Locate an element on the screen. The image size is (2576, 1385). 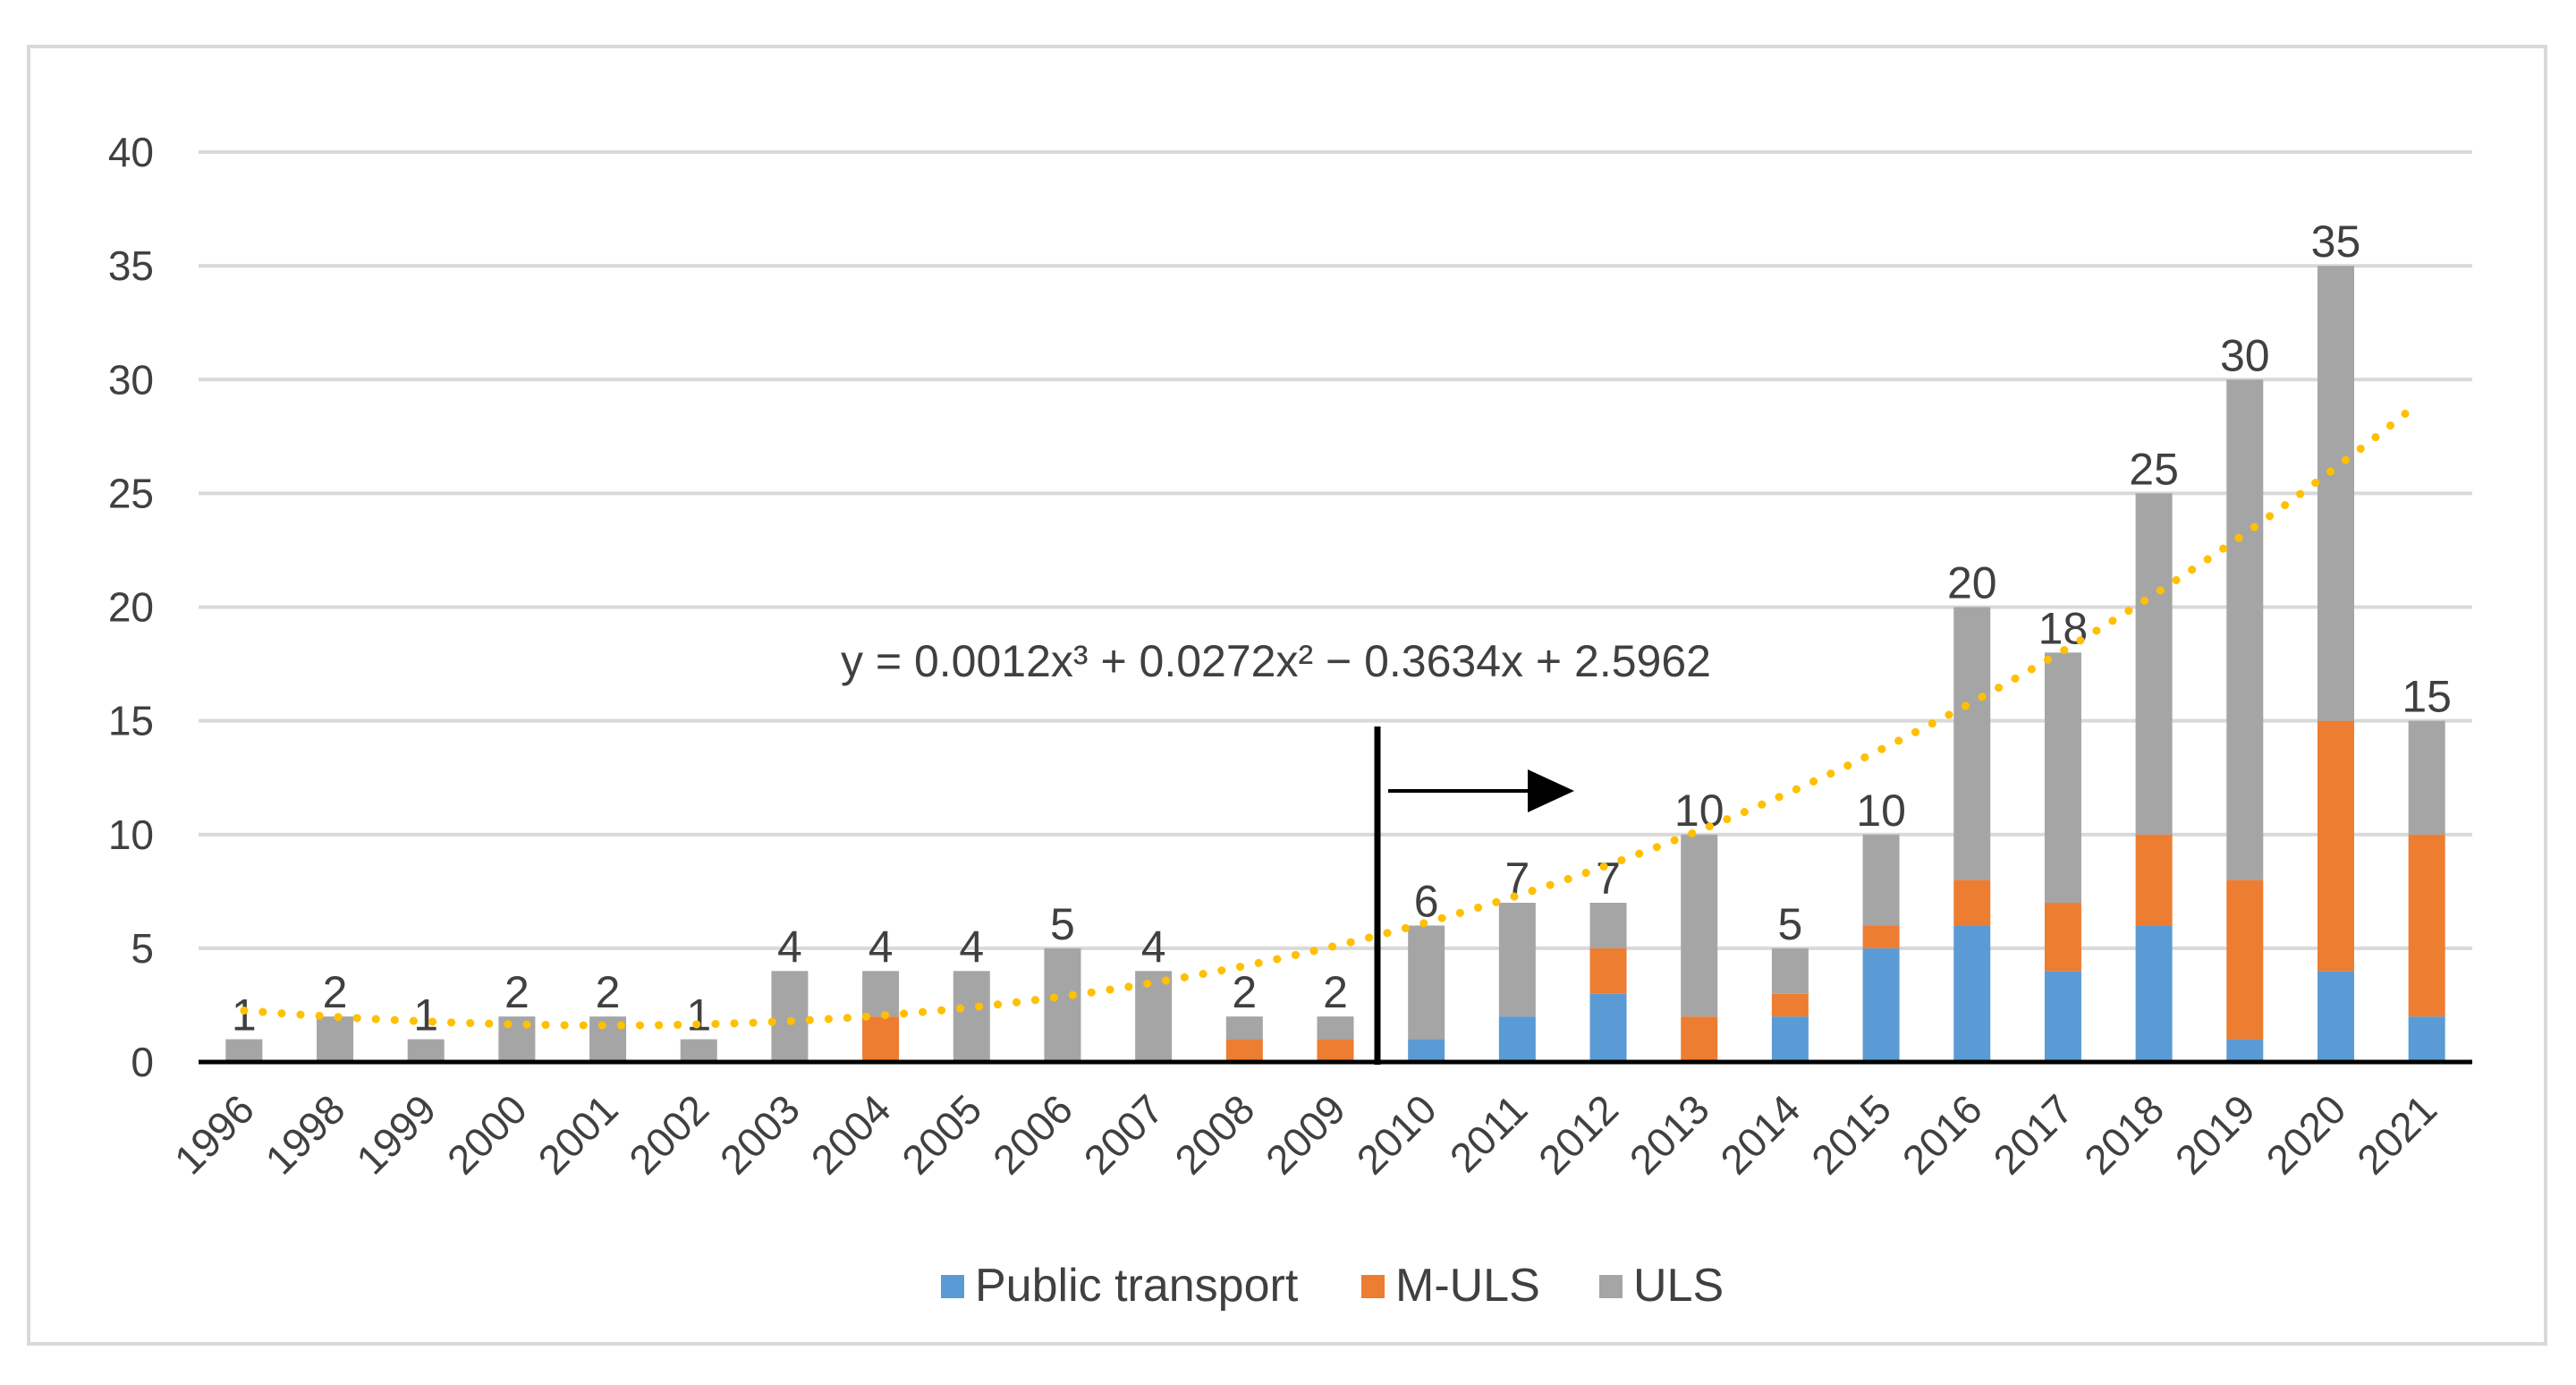
data-label: 15 is located at coordinates (2427, 697).